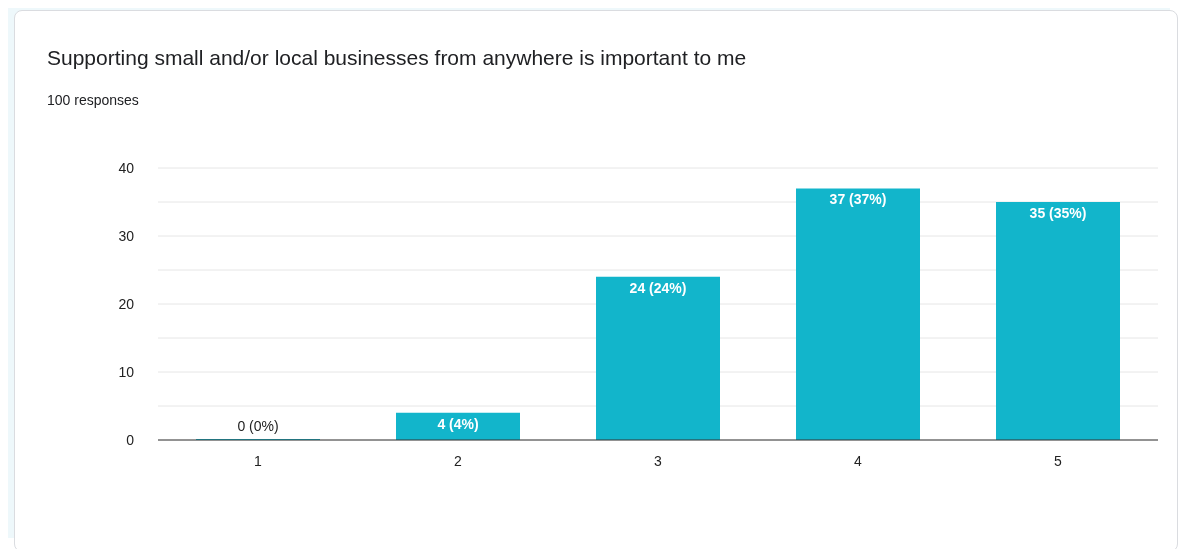  Describe the element at coordinates (1058, 460) in the screenshot. I see `x-tick-label: 5` at that location.